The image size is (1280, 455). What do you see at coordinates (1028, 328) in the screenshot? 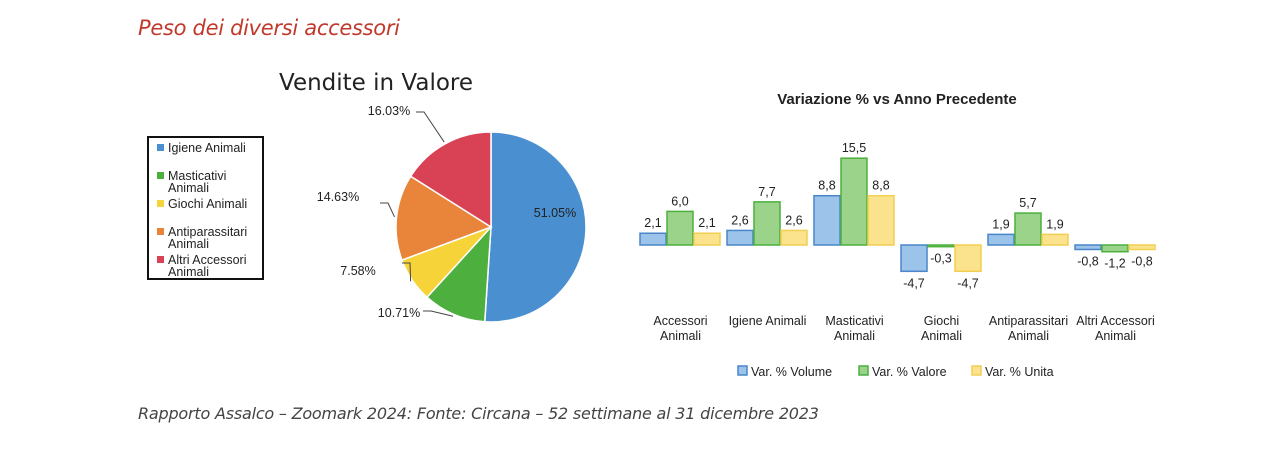
I see `category-label: Antiparassitari Animali` at bounding box center [1028, 328].